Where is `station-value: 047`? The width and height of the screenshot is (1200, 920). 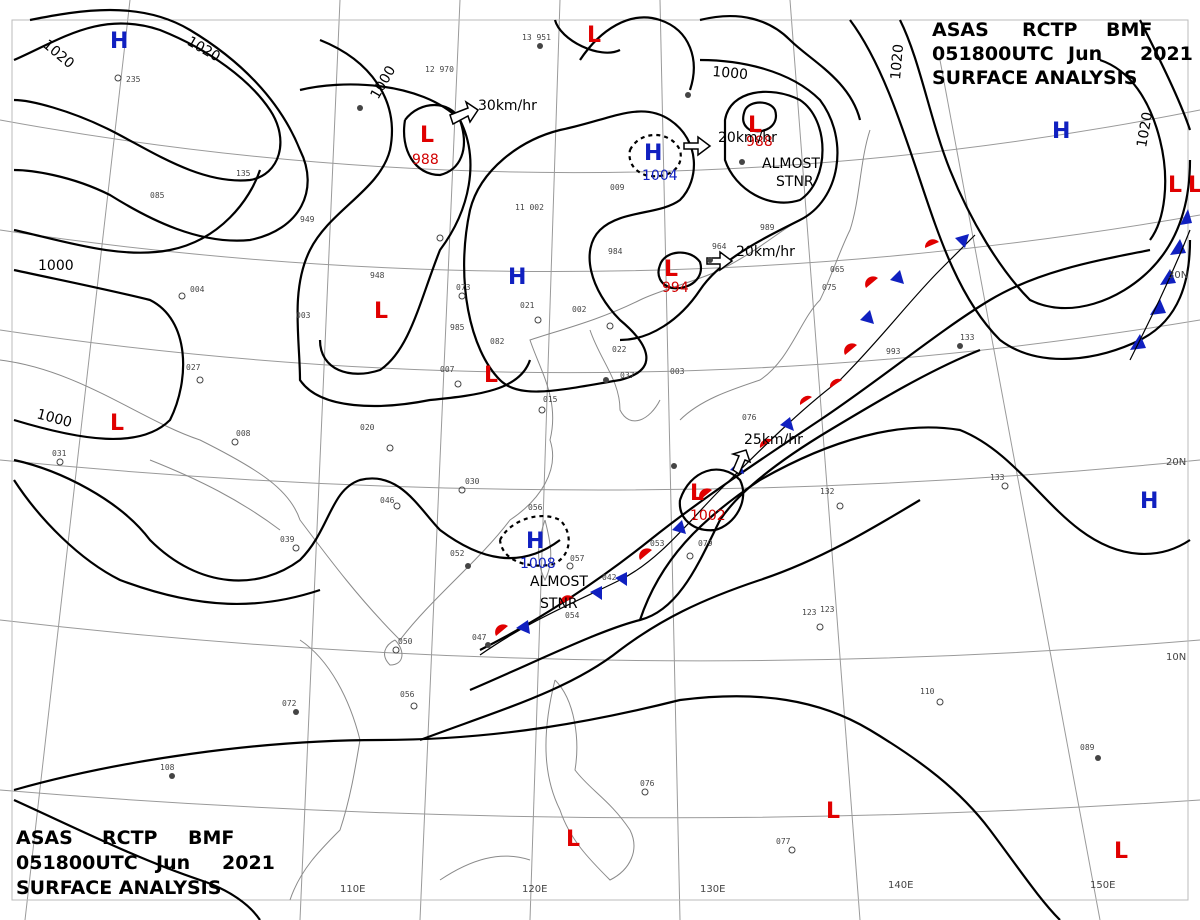 station-value: 047 is located at coordinates (479, 637).